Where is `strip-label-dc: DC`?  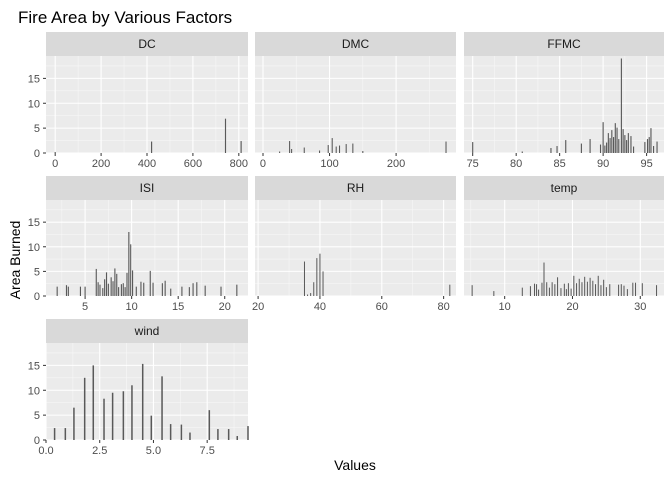
strip-label-dc: DC is located at coordinates (147, 44).